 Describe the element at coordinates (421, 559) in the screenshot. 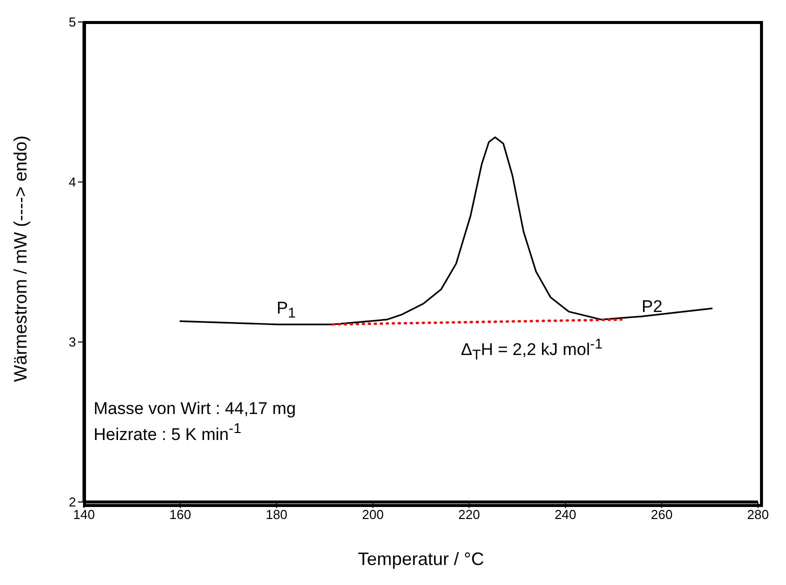

I see `x-axis-title: Temperatur / °C` at that location.